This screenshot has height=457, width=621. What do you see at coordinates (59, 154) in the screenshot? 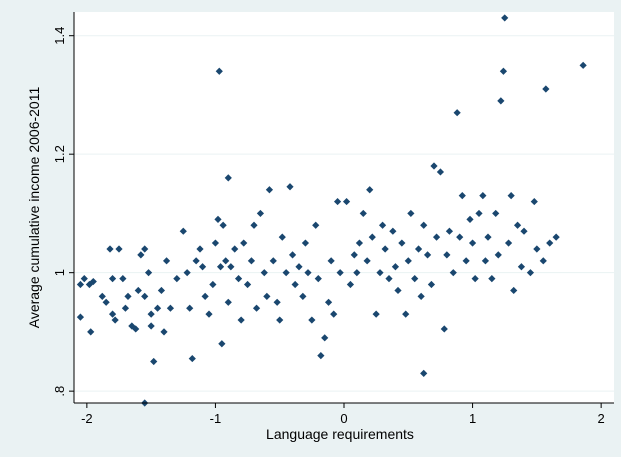
I see `y-tick-label: 1.2` at bounding box center [59, 154].